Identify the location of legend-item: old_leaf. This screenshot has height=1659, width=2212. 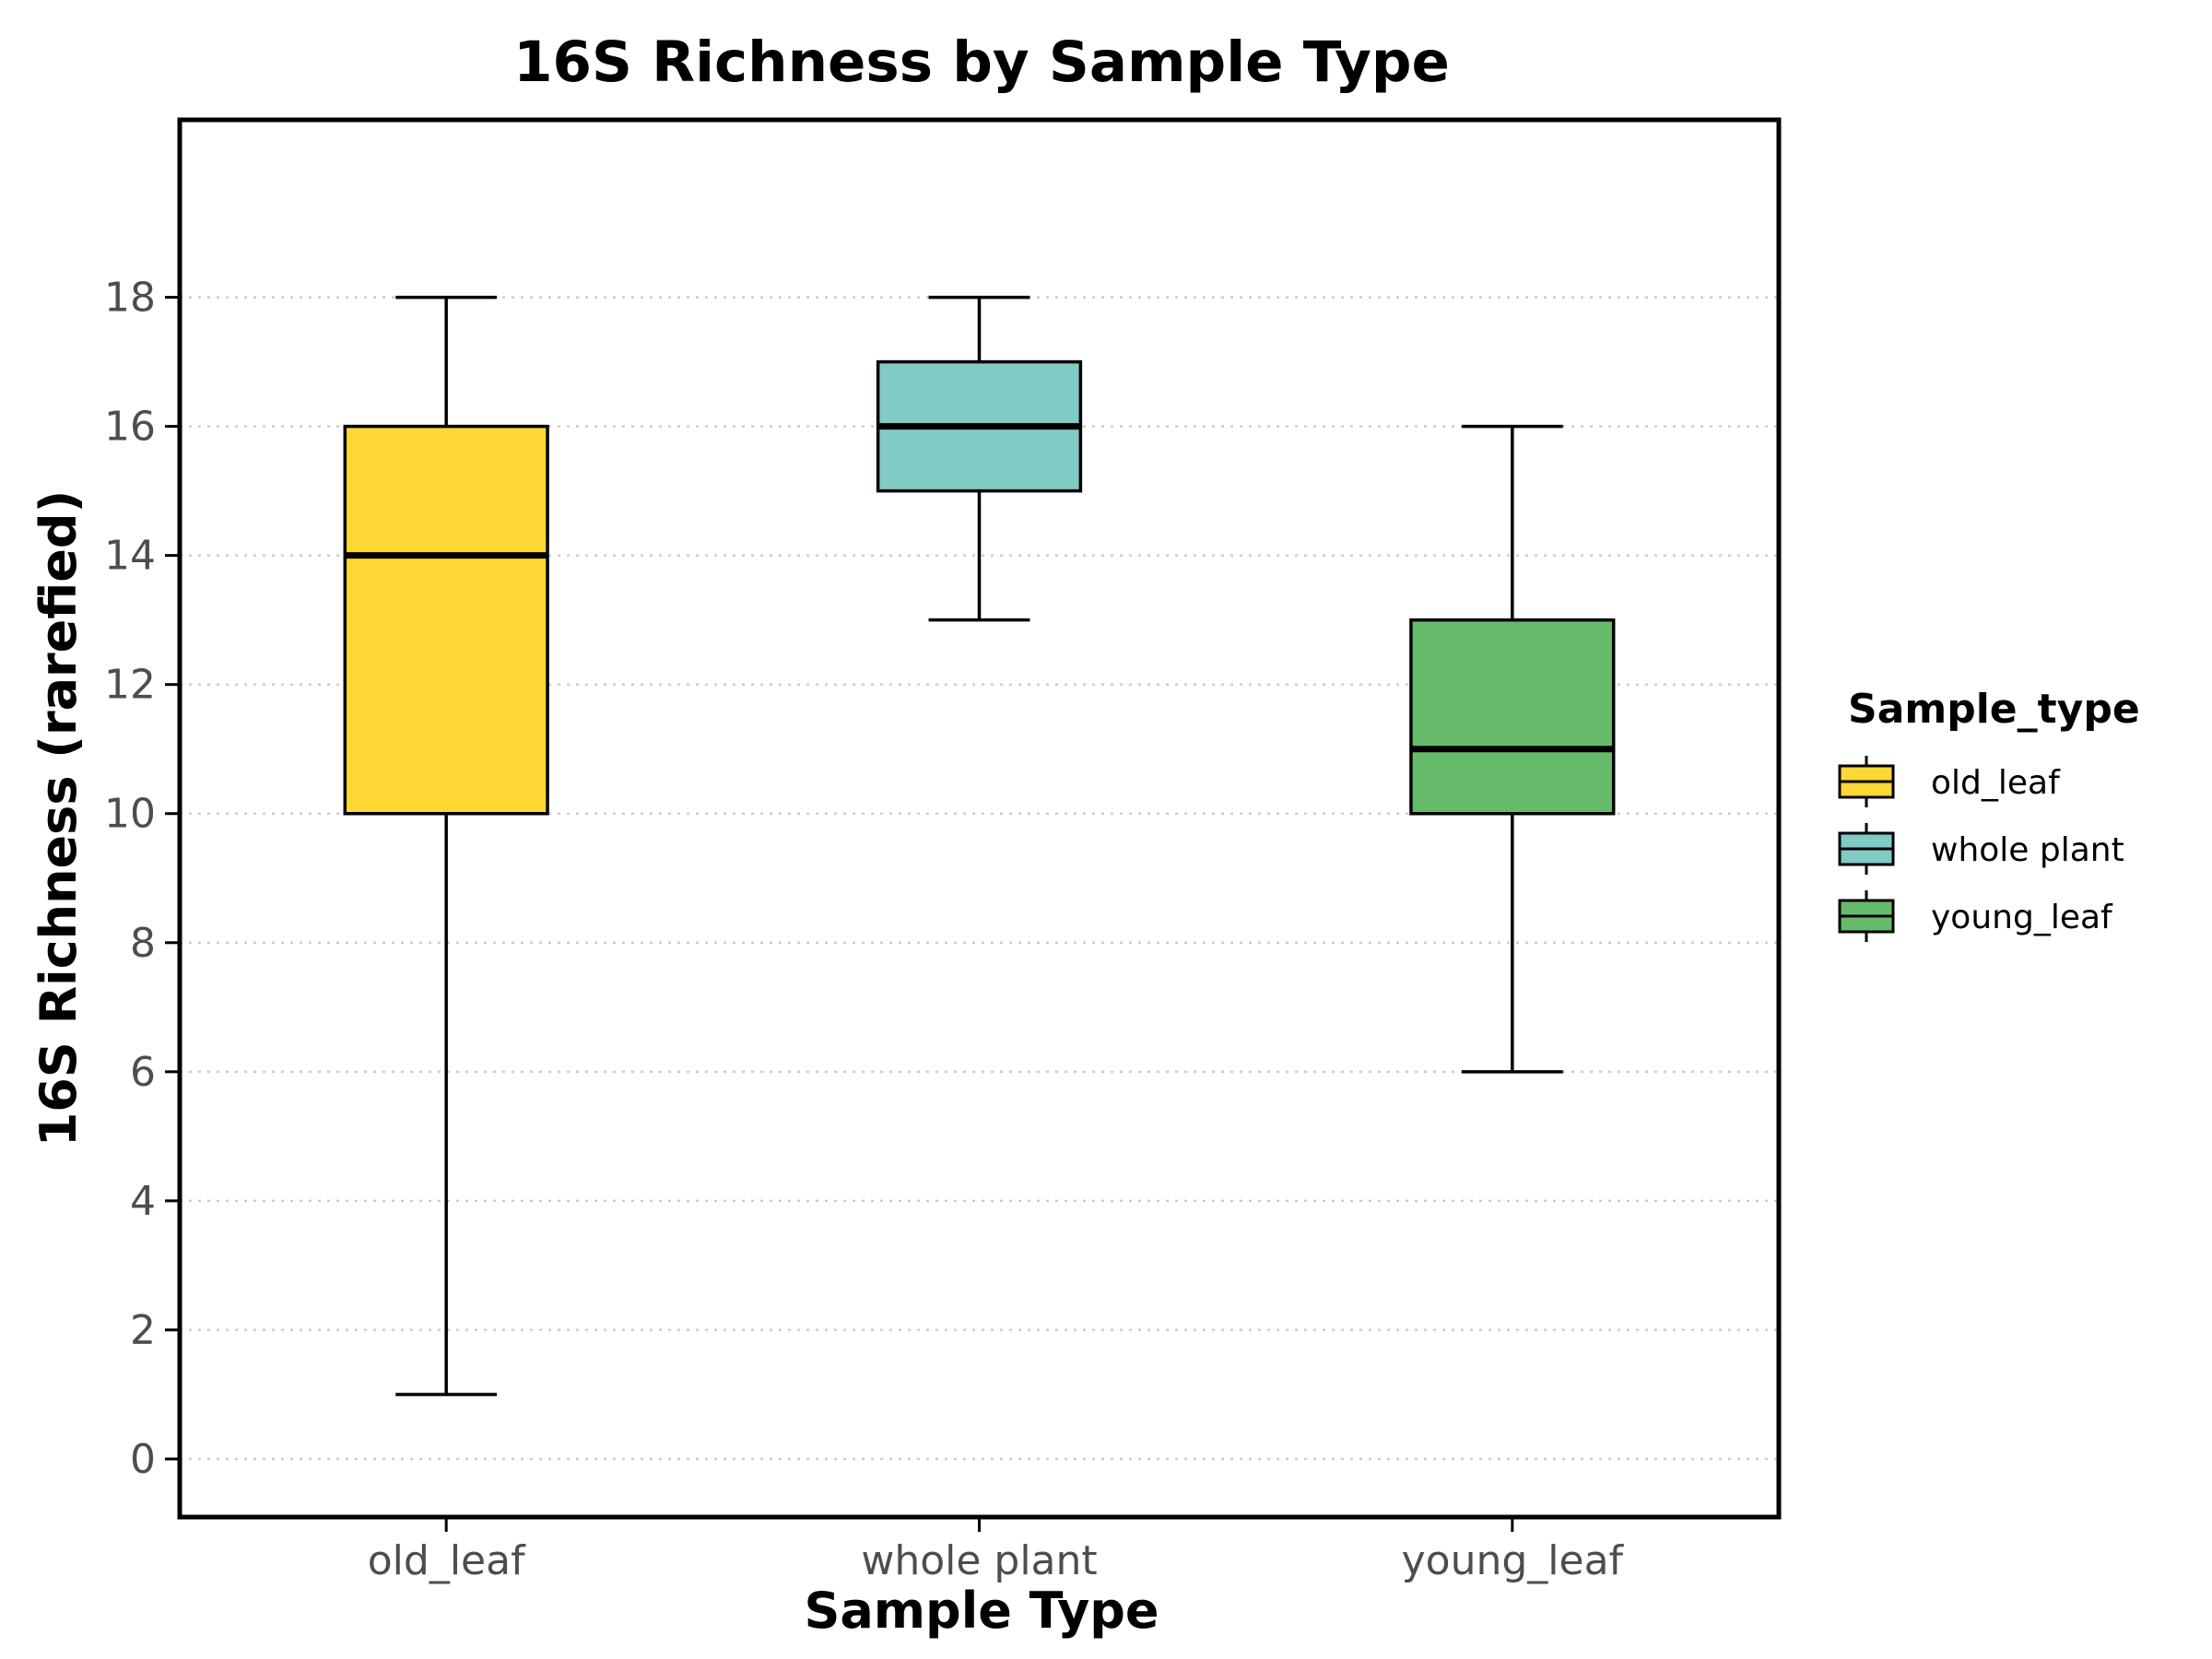
(1949, 781).